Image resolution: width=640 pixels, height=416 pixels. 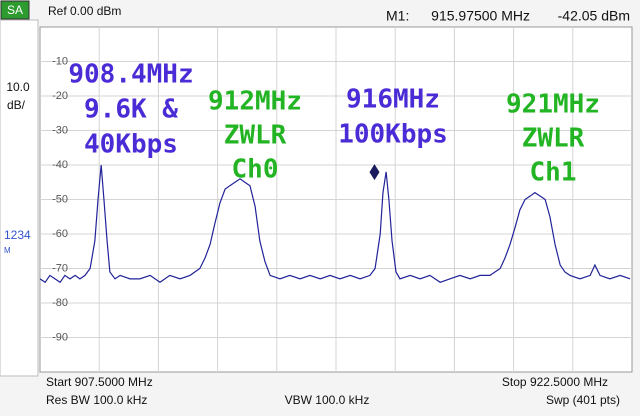 What do you see at coordinates (60, 61) in the screenshot?
I see `y-tick-label: -10` at bounding box center [60, 61].